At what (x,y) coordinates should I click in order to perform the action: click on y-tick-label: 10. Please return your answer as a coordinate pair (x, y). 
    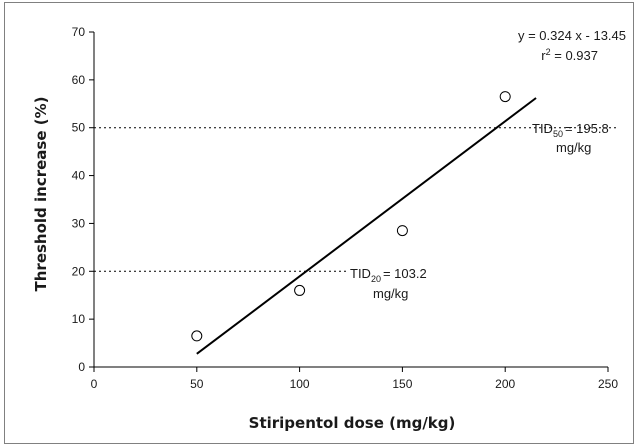
    Looking at the image, I should click on (79, 319).